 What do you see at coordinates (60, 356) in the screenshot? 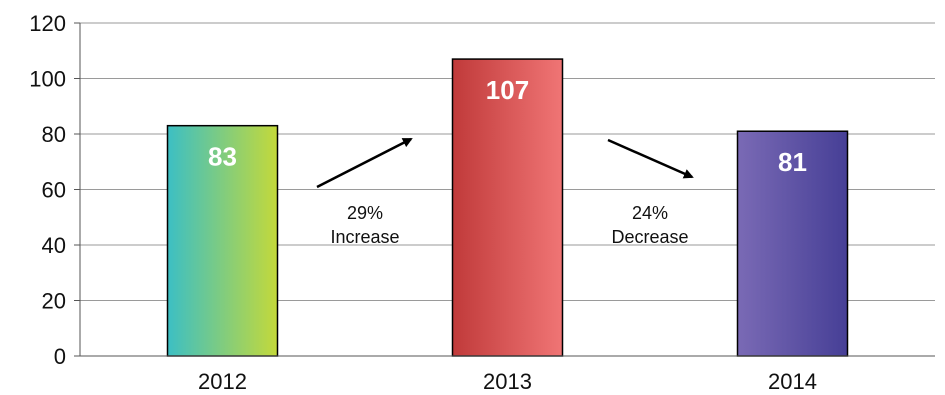
I see `y-tick-label: 0` at bounding box center [60, 356].